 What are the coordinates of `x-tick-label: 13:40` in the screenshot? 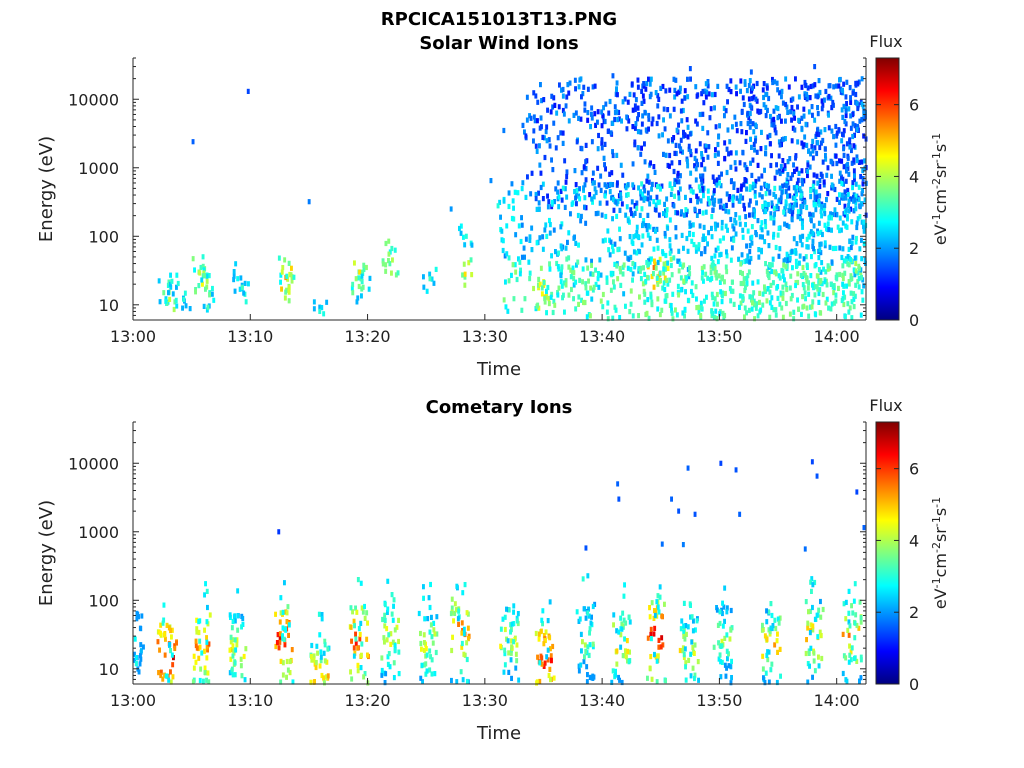 It's located at (602, 336).